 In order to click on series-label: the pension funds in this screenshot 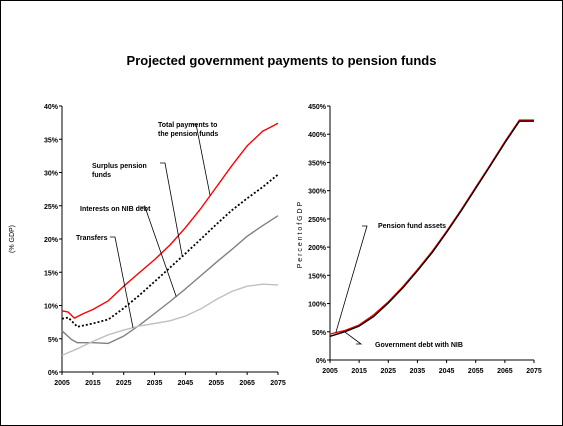, I will do `click(188, 134)`.